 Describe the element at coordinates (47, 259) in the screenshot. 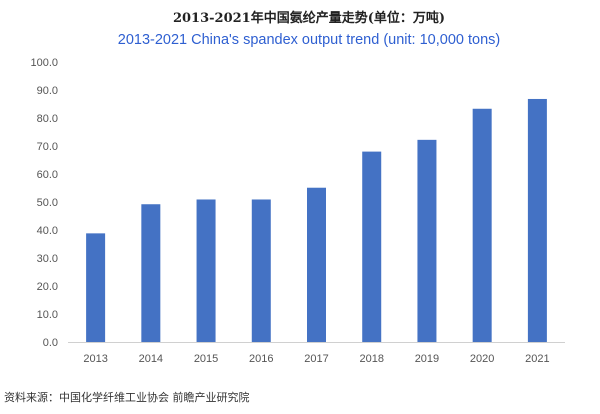

I see `y-tick-label: 30.0` at that location.